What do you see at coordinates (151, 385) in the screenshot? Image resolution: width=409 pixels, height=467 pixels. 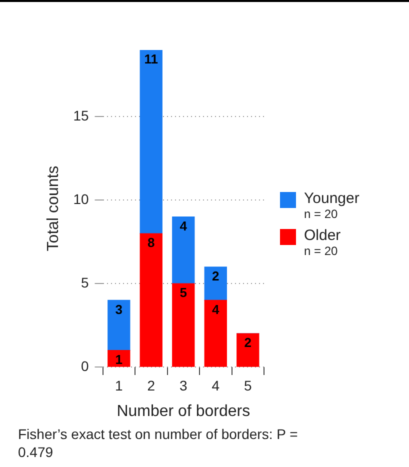 I see `x-tick-label: 2` at bounding box center [151, 385].